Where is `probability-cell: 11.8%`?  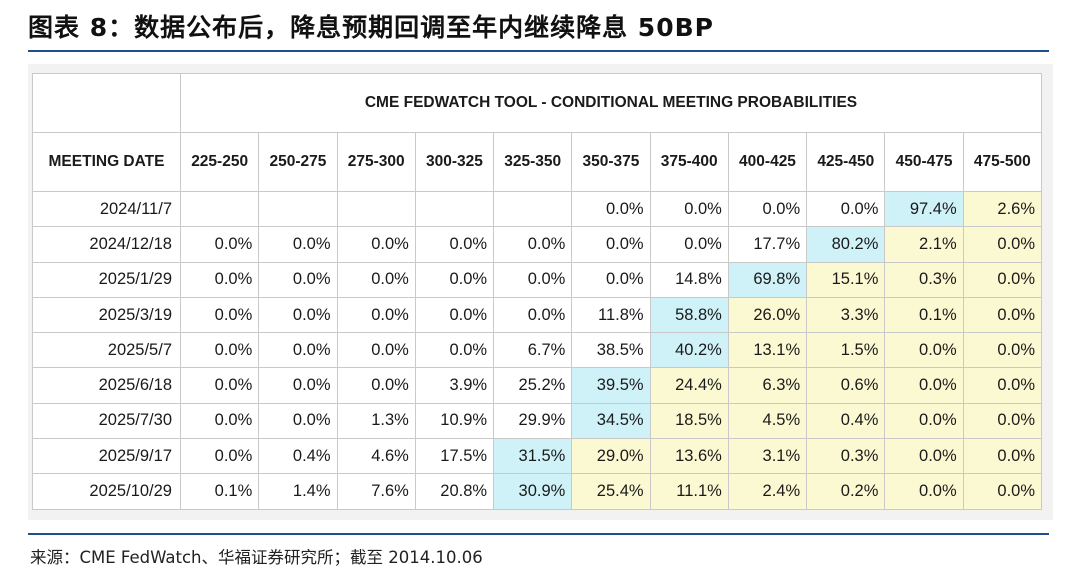 probability-cell: 11.8% is located at coordinates (611, 315).